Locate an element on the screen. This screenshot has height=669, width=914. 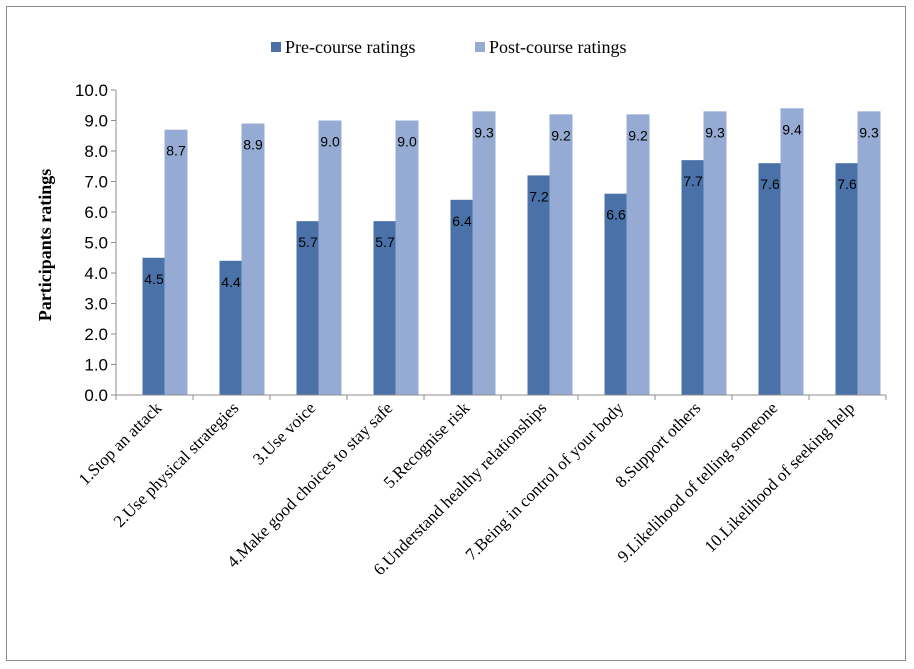
y-tick-label: 0.0 is located at coordinates (96, 395).